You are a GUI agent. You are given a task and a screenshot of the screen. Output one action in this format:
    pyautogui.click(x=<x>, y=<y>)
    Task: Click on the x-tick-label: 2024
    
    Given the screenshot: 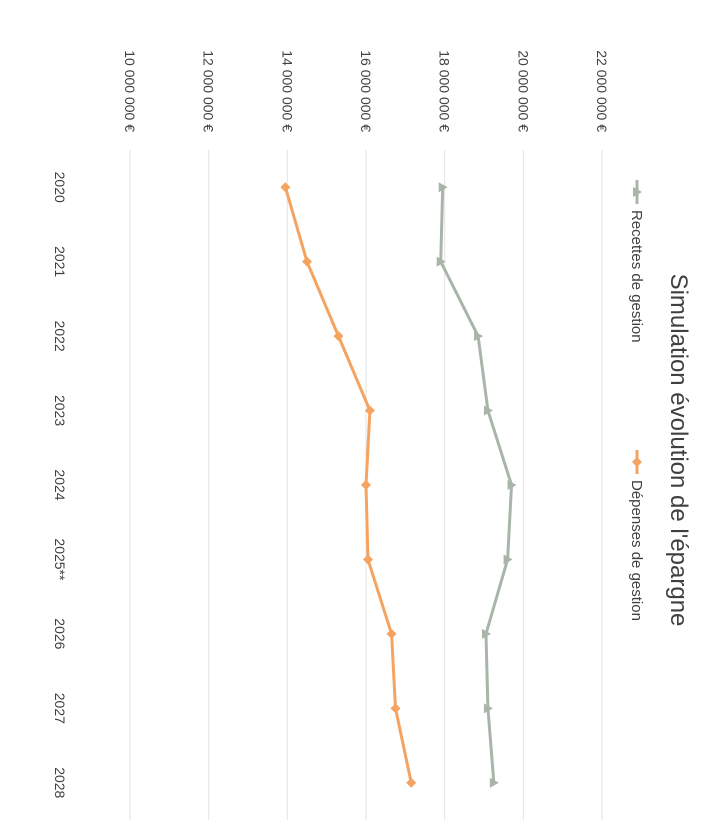 What is the action you would take?
    pyautogui.click(x=60, y=484)
    